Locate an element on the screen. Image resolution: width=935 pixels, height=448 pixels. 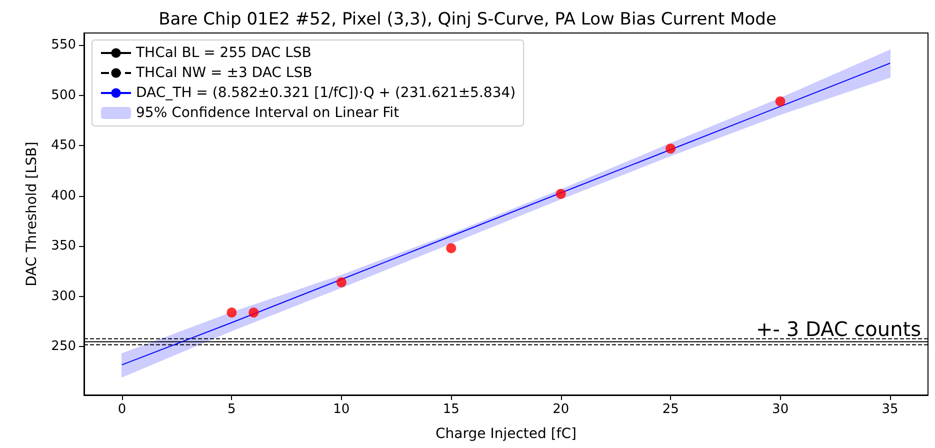
y-tick-label: 400 is located at coordinates (63, 196).